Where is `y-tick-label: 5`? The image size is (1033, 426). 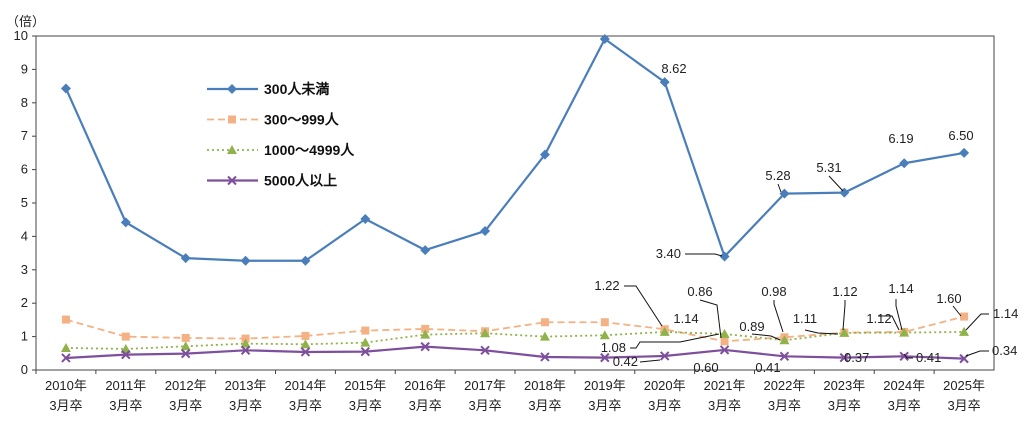 y-tick-label: 5 is located at coordinates (24, 202).